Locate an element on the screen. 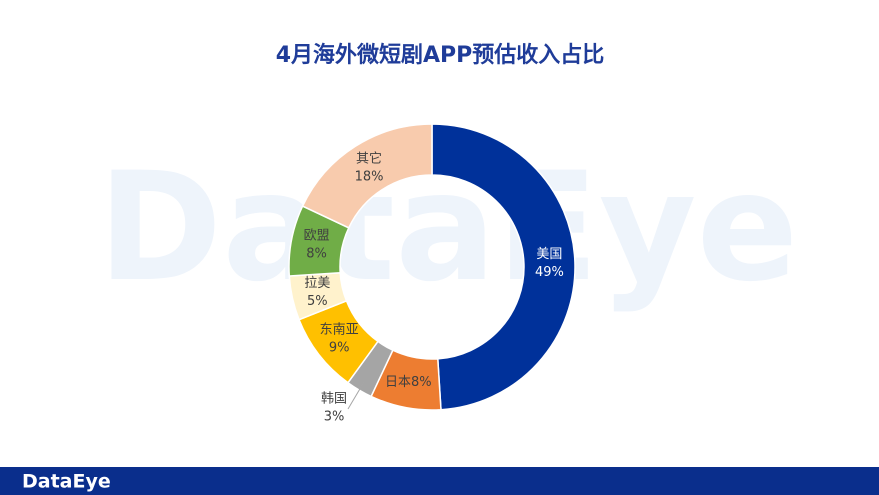  value-label: 18% is located at coordinates (369, 176).